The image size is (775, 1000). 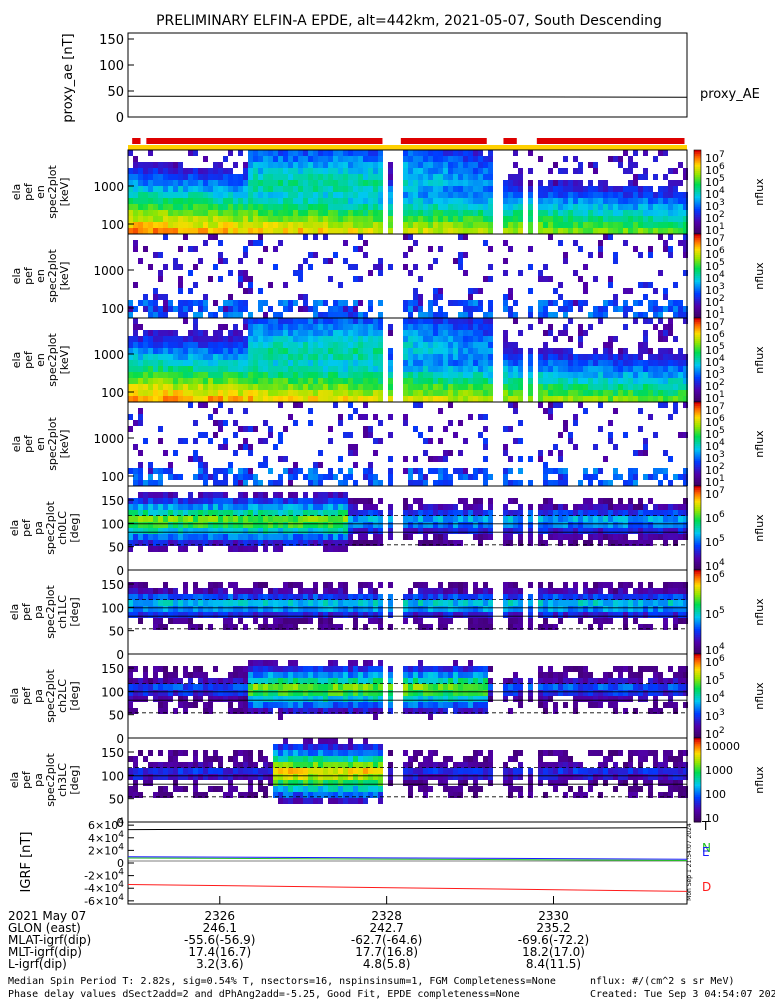 I want to click on tick-exponent: 1, so click(x=722, y=311).